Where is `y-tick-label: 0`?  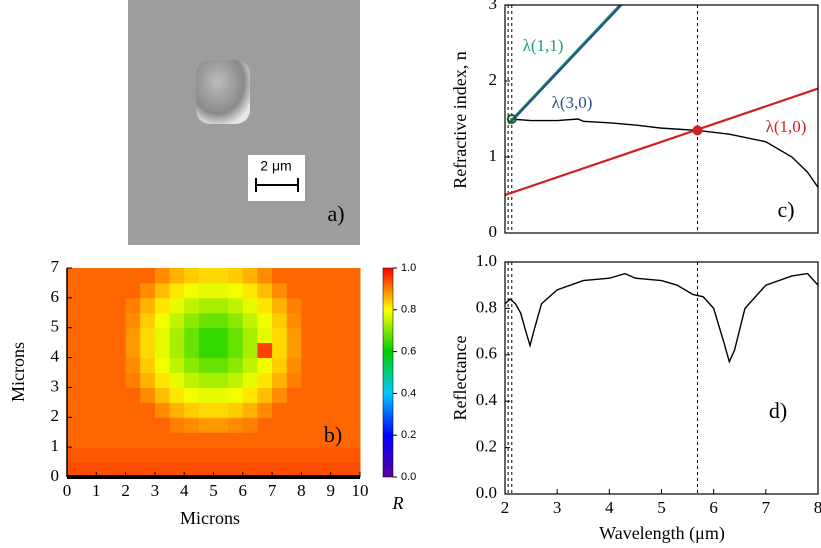 y-tick-label: 0 is located at coordinates (493, 231).